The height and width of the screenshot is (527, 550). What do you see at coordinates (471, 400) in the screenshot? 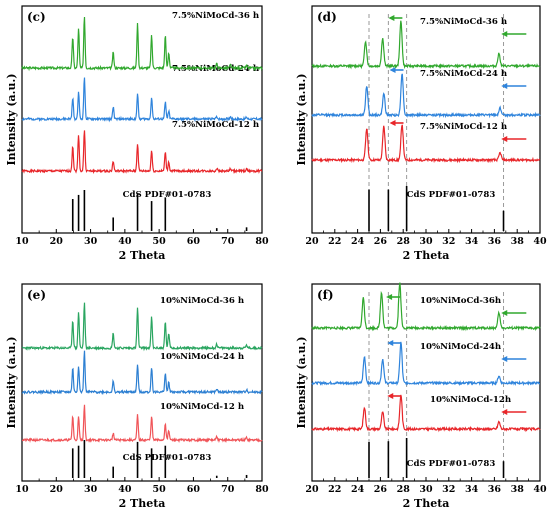
I see `series-label: 10%NiMoCd-12h` at bounding box center [471, 400].